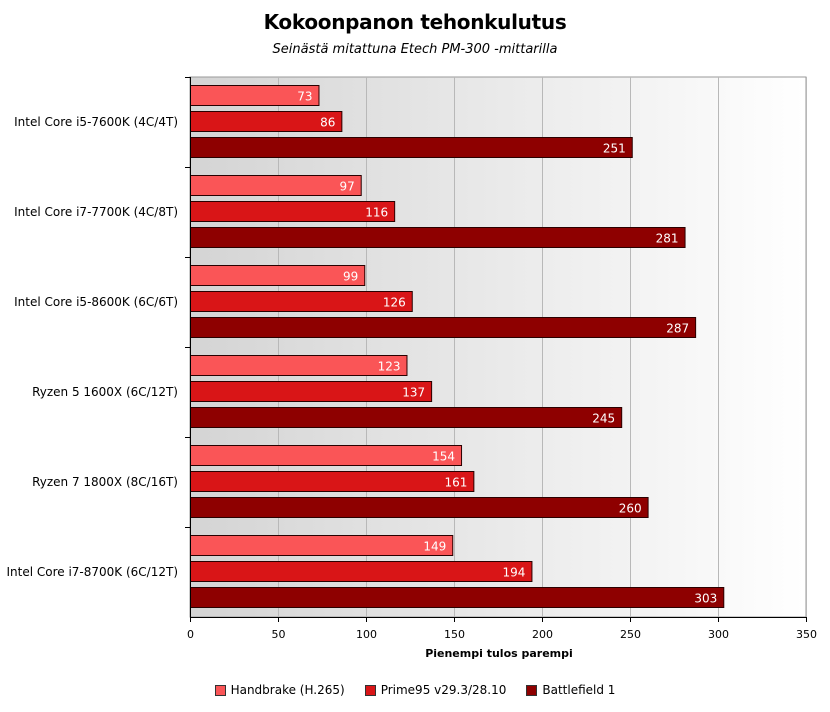  Describe the element at coordinates (443, 690) in the screenshot. I see `legend-label-prime95: Prime95 v29.3/28.10` at that location.